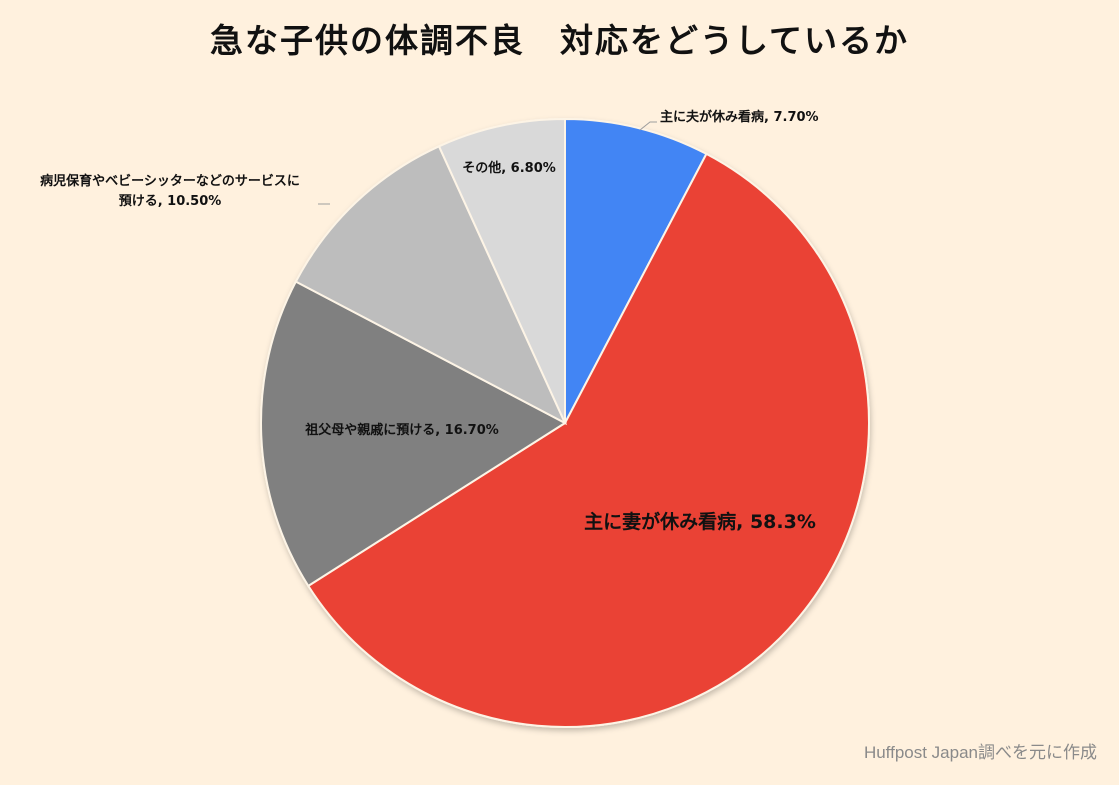  What do you see at coordinates (700, 521) in the screenshot?
I see `slice-label-1: 主に妻が休み看病, 58.3%` at bounding box center [700, 521].